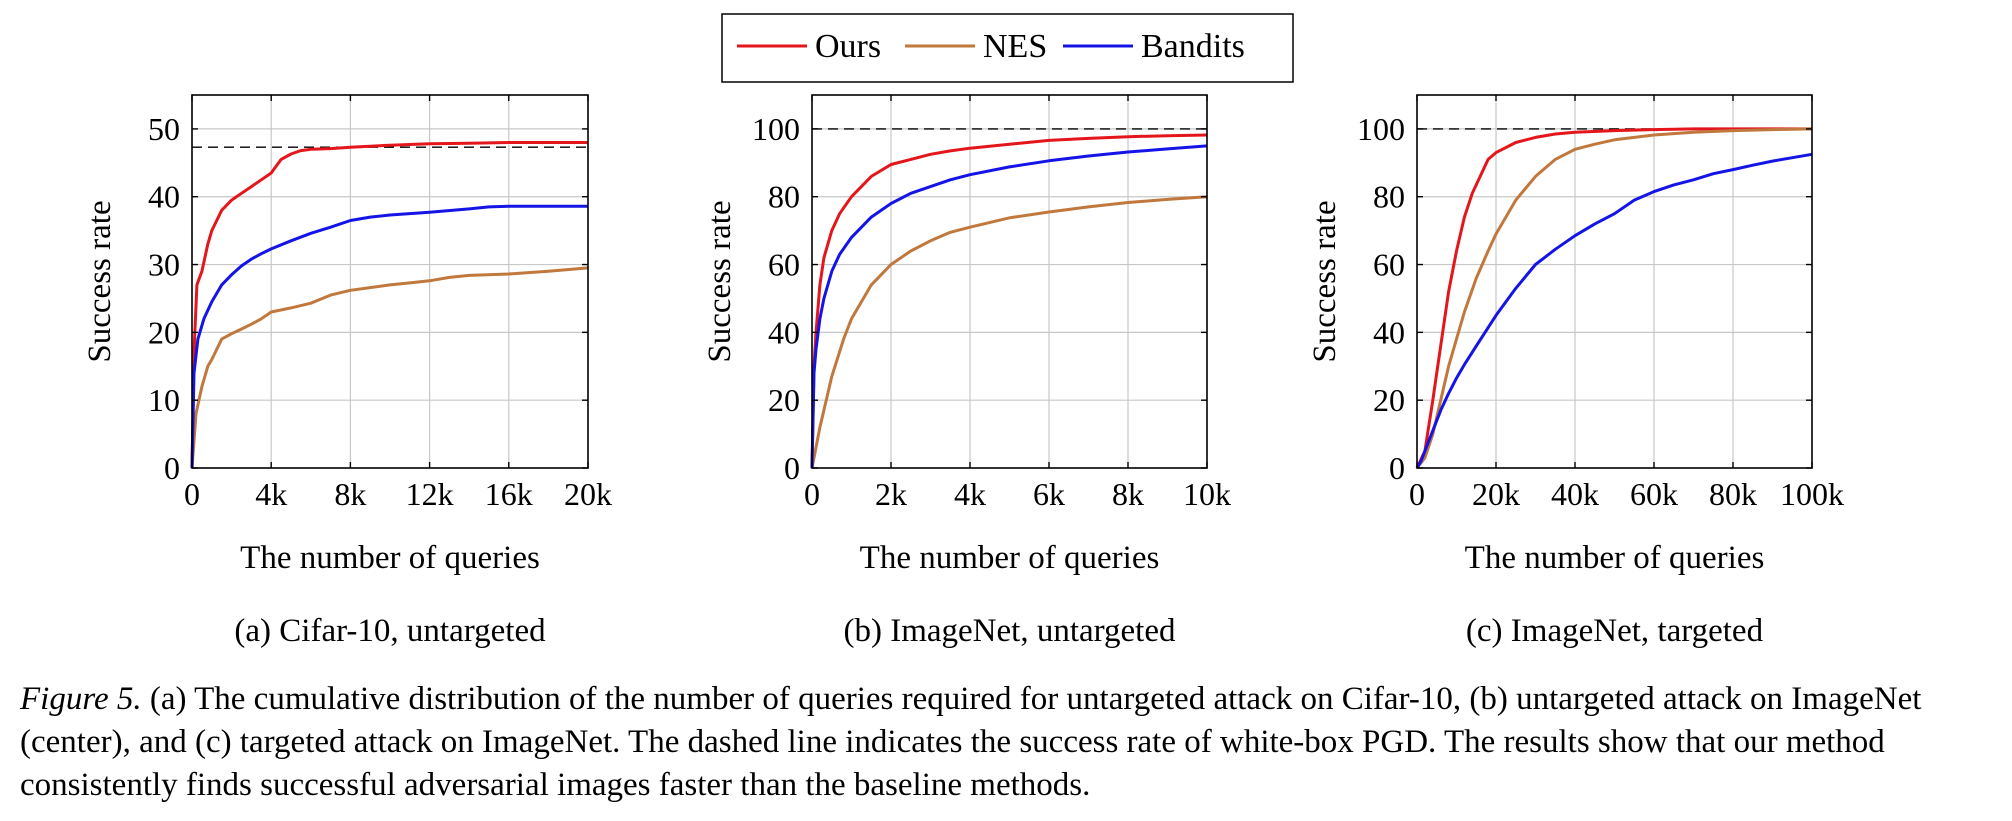  What do you see at coordinates (891, 494) in the screenshot?
I see `x-tick-label: 2k` at bounding box center [891, 494].